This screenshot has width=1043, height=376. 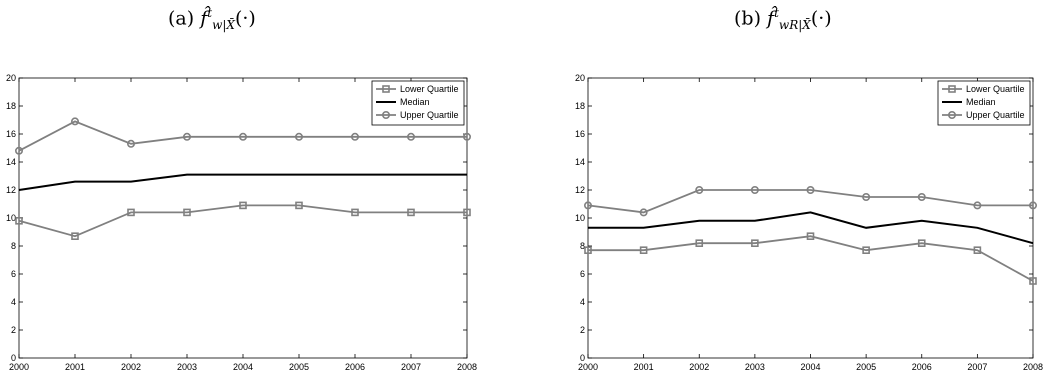 I want to click on panel-b-title-prefix: (b), so click(x=747, y=18).